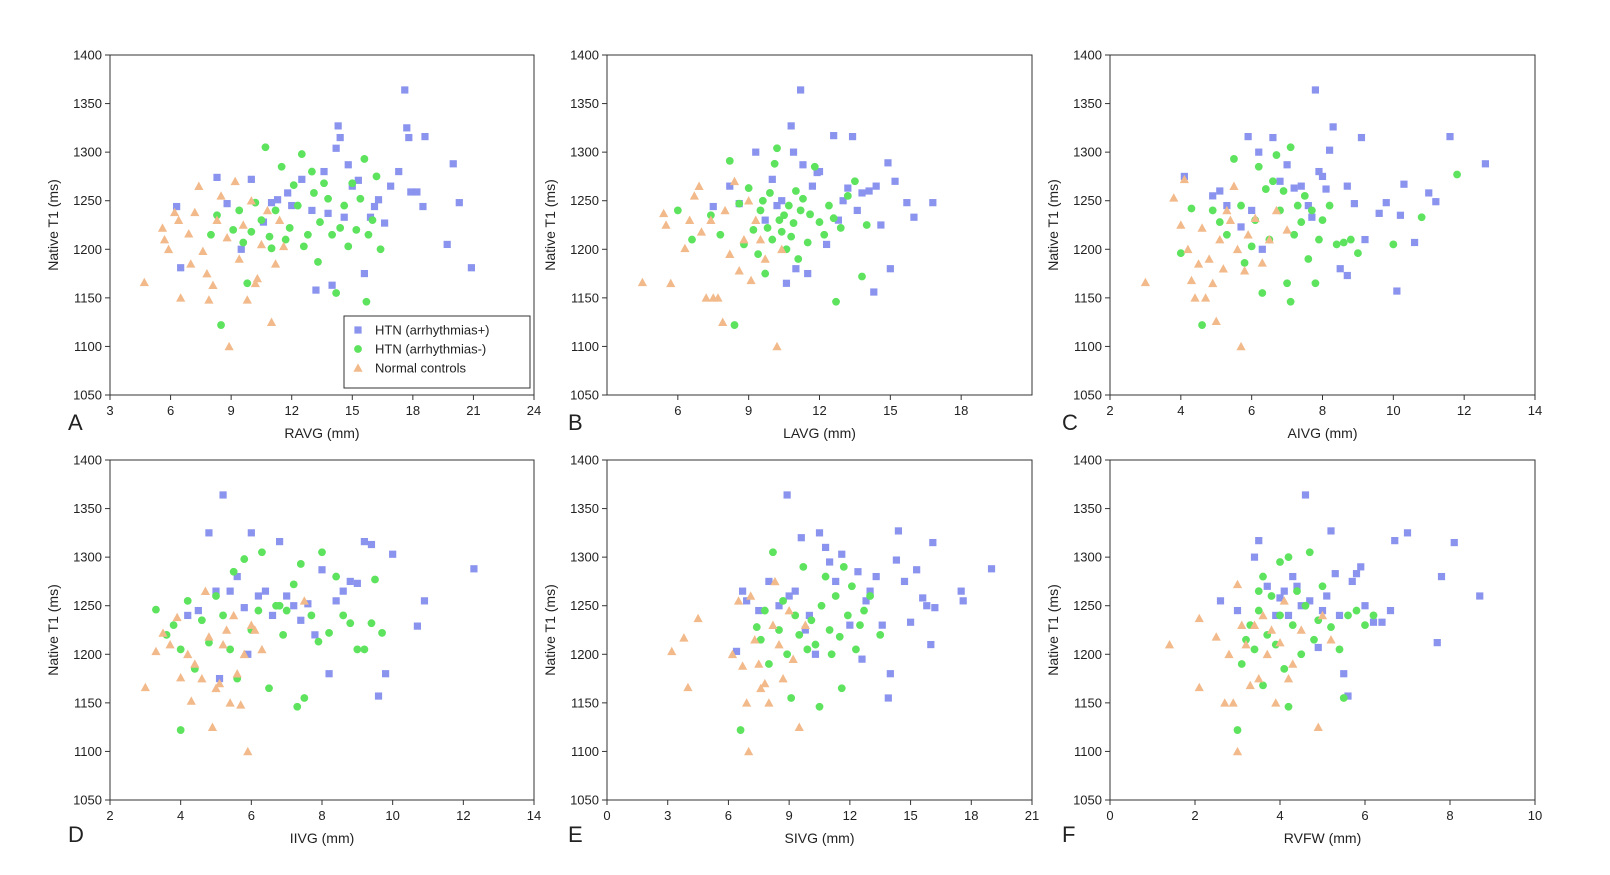  I want to click on panel-label: C, so click(1070, 422).